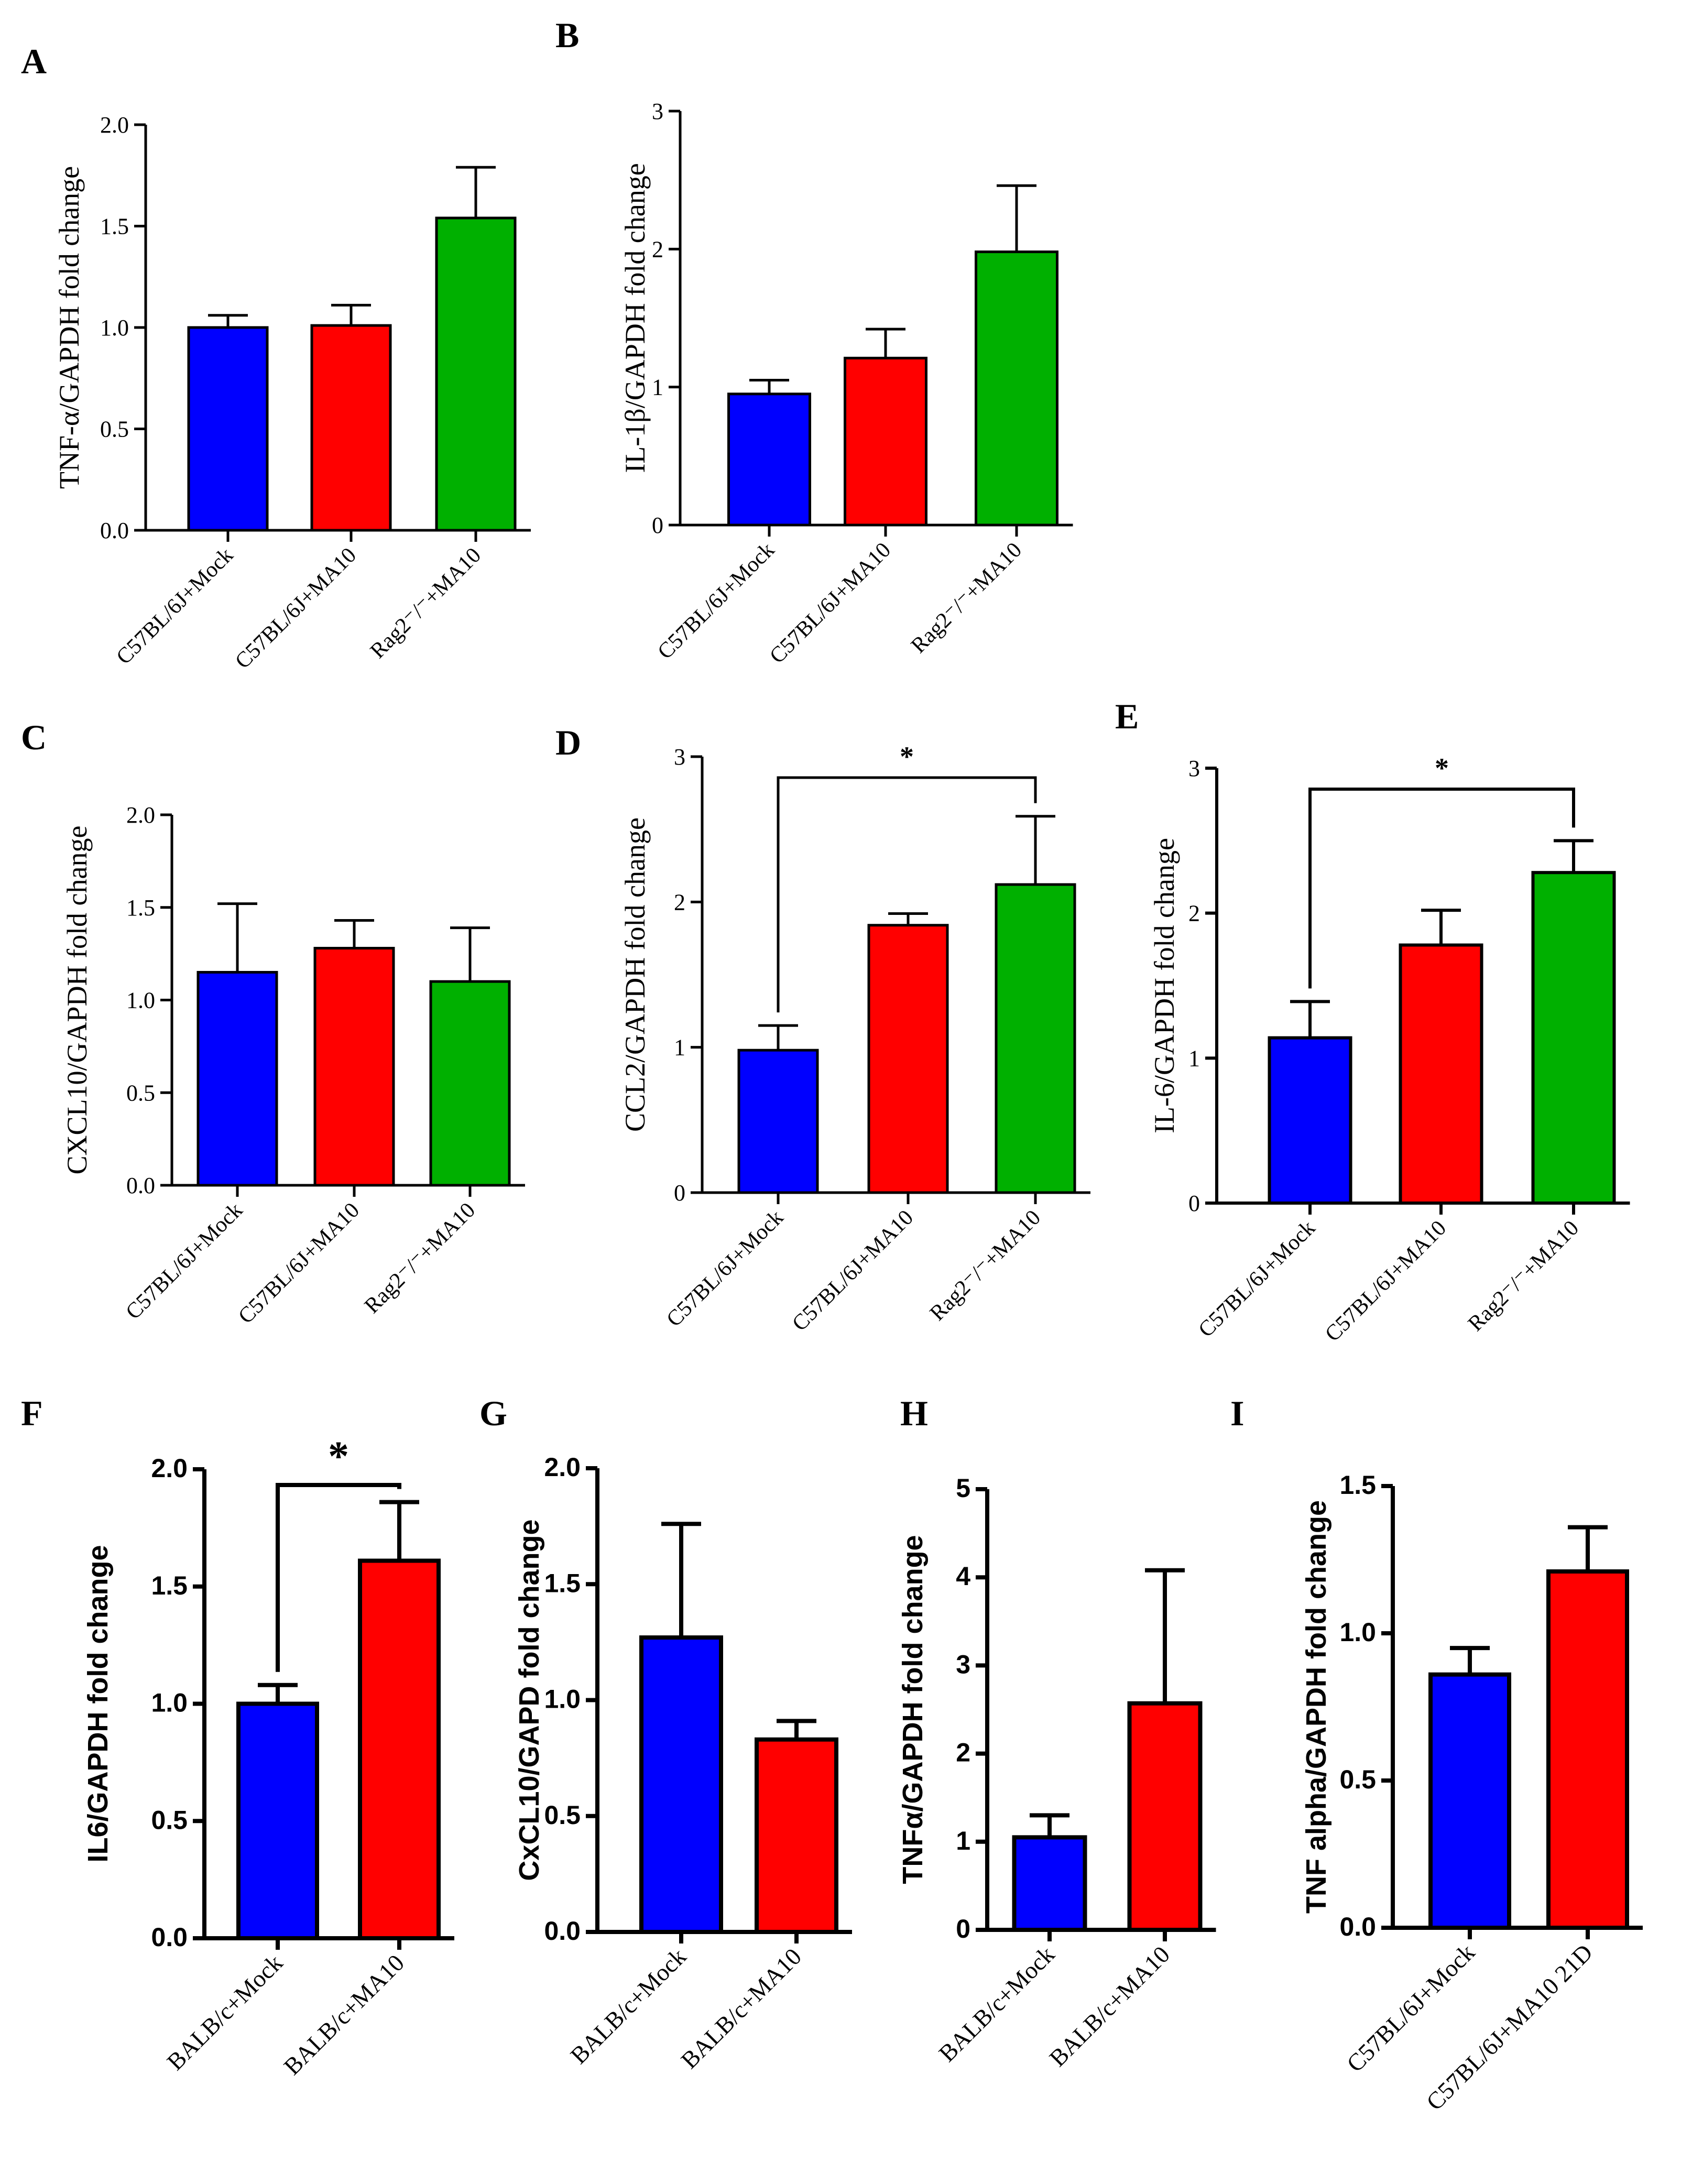 The image size is (1681, 2184). I want to click on y-tick-label: 4, so click(963, 1576).